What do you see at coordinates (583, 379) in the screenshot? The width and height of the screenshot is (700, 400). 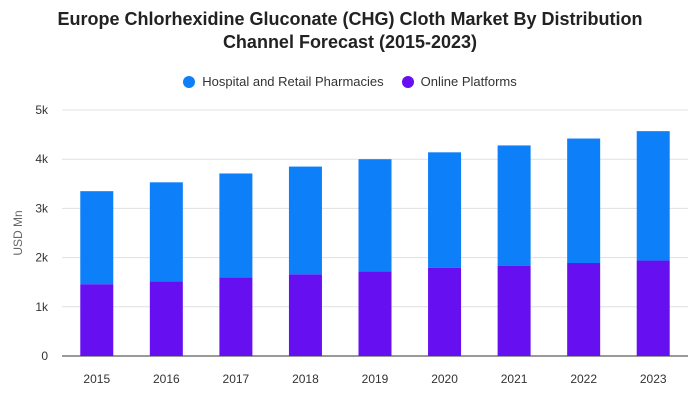 I see `x-tick-label: 2022` at bounding box center [583, 379].